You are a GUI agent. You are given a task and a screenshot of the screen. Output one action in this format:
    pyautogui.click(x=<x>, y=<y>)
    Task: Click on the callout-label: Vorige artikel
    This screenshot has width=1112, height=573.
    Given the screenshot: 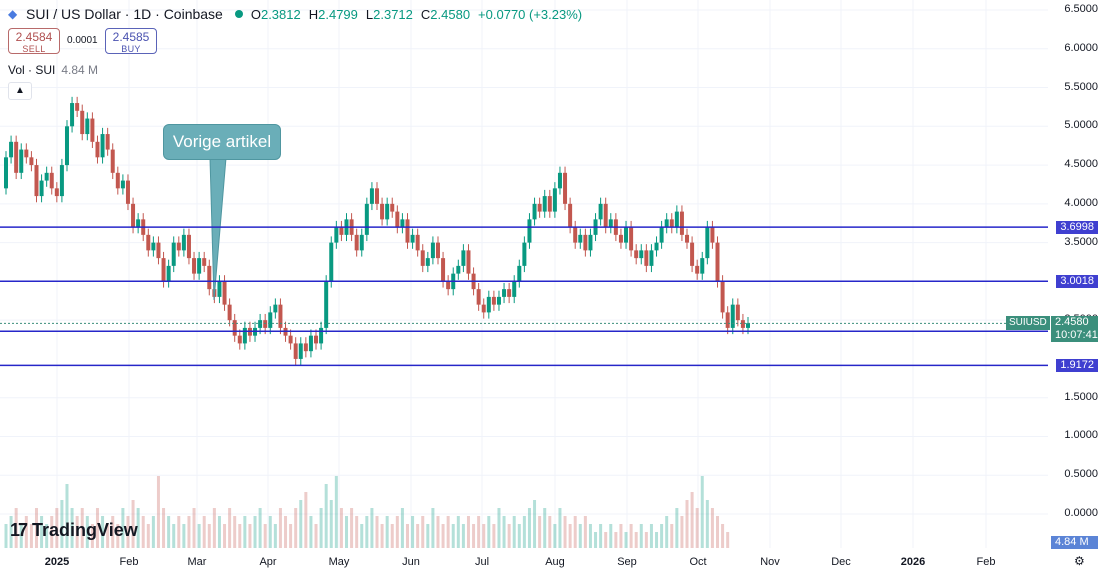 What is the action you would take?
    pyautogui.click(x=222, y=142)
    